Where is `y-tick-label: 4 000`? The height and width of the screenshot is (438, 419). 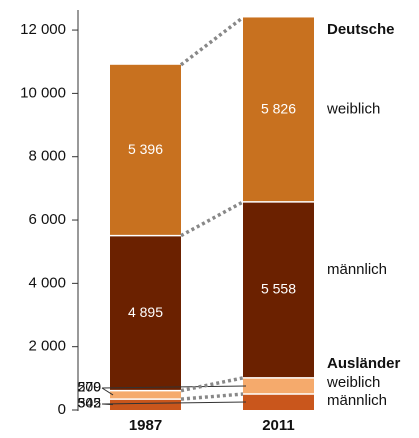
y-tick-label: 4 000 is located at coordinates (47, 282).